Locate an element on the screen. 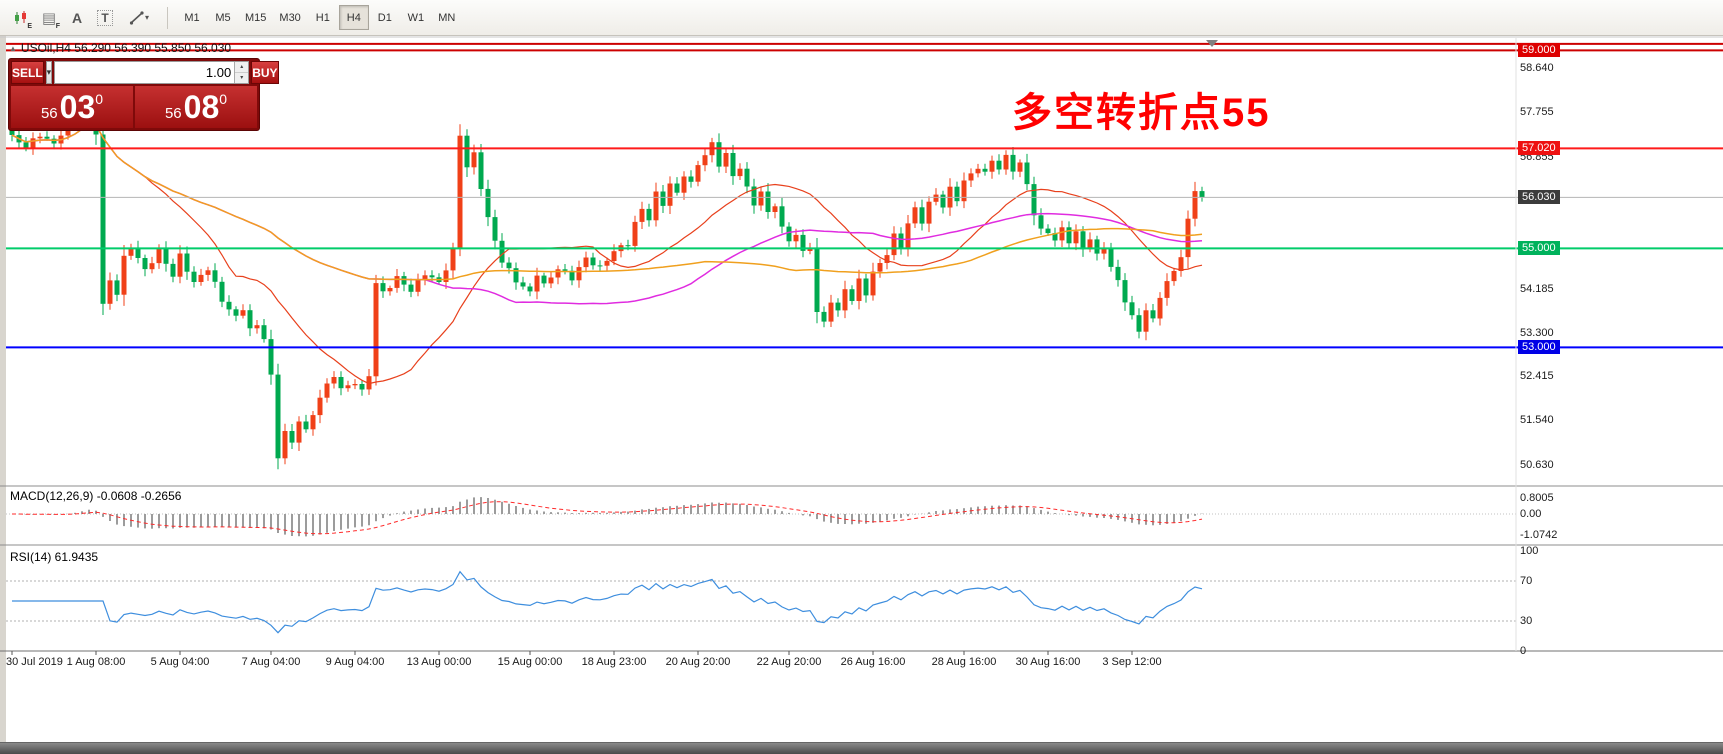 Image resolution: width=1723 pixels, height=754 pixels. draw-tool-icon: ▾ is located at coordinates (139, 18).